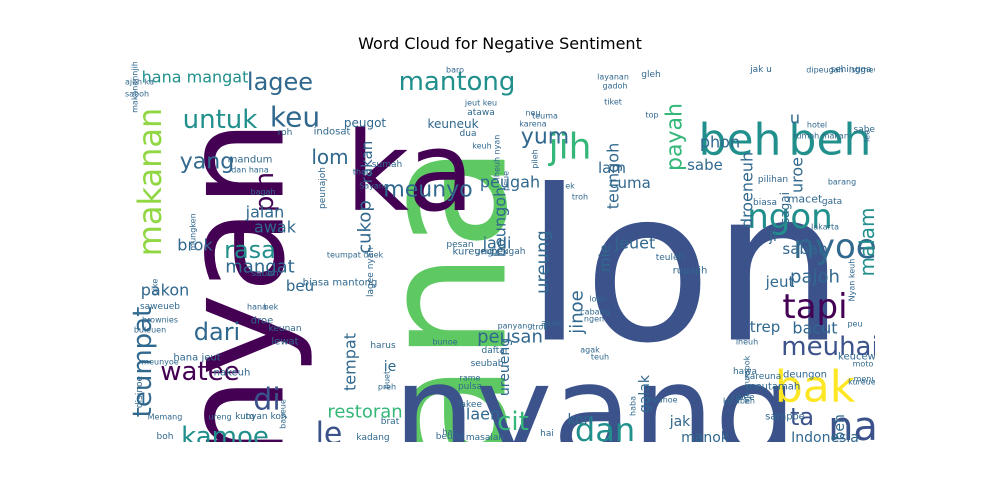 The height and width of the screenshot is (500, 1000). Describe the element at coordinates (217, 332) in the screenshot. I see `cloud-word: dari` at that location.